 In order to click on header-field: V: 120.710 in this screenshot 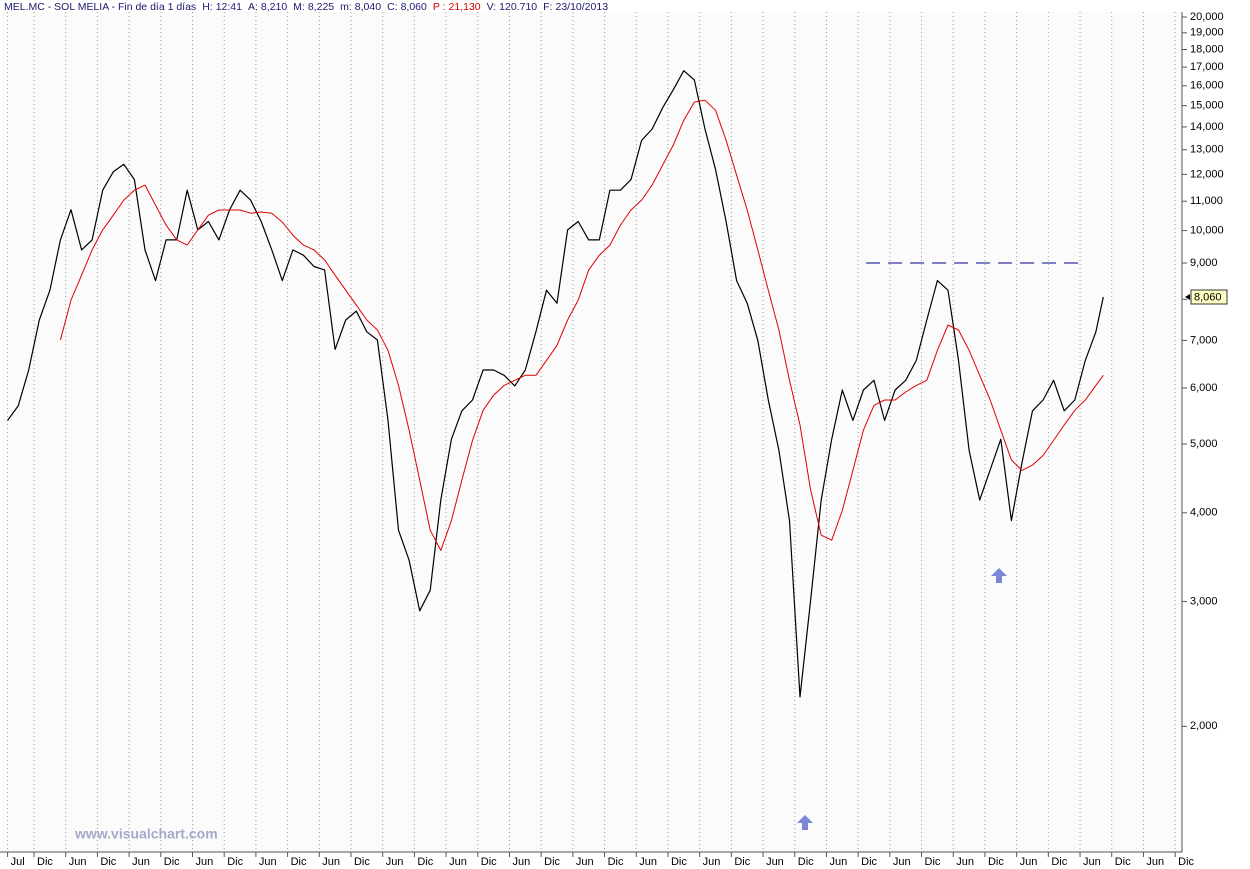, I will do `click(512, 7)`.